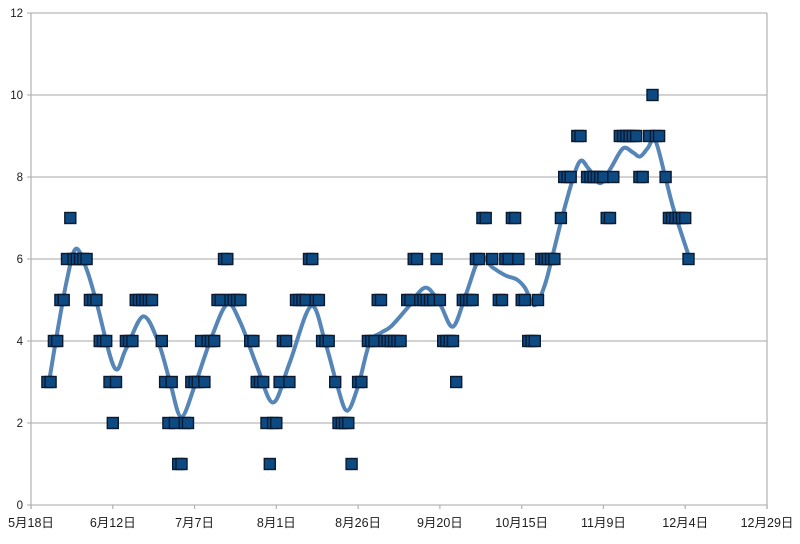 Image resolution: width=800 pixels, height=544 pixels. I want to click on x-axis-label: 12月29日, so click(767, 523).